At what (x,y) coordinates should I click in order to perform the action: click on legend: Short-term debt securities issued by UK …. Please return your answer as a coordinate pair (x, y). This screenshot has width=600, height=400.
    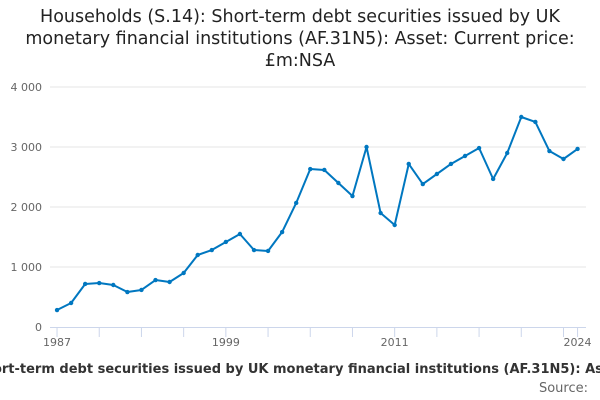
    Looking at the image, I should click on (300, 369).